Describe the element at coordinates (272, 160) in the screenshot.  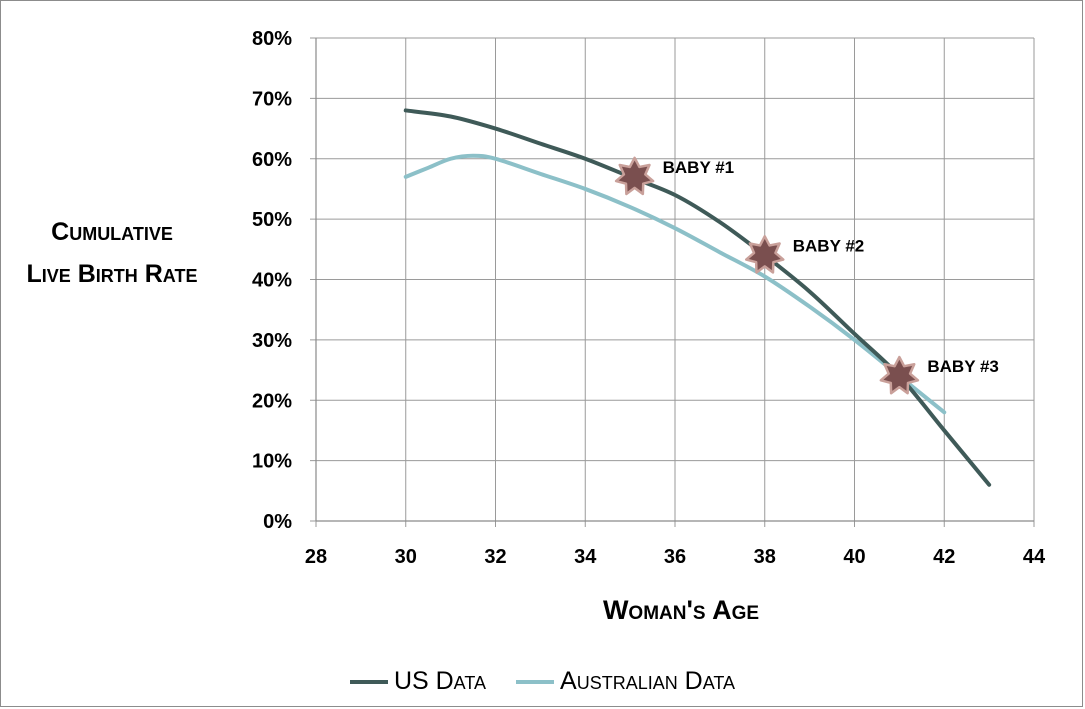
I see `y-tick-label: 60%` at that location.